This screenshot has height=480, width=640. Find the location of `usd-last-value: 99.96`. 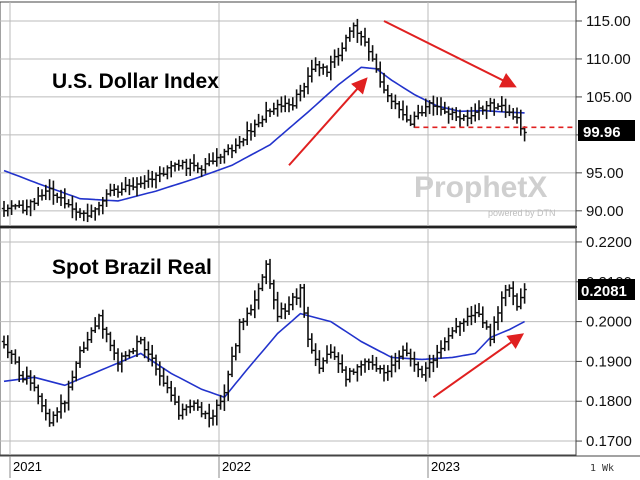

usd-last-value: 99.96 is located at coordinates (602, 132).